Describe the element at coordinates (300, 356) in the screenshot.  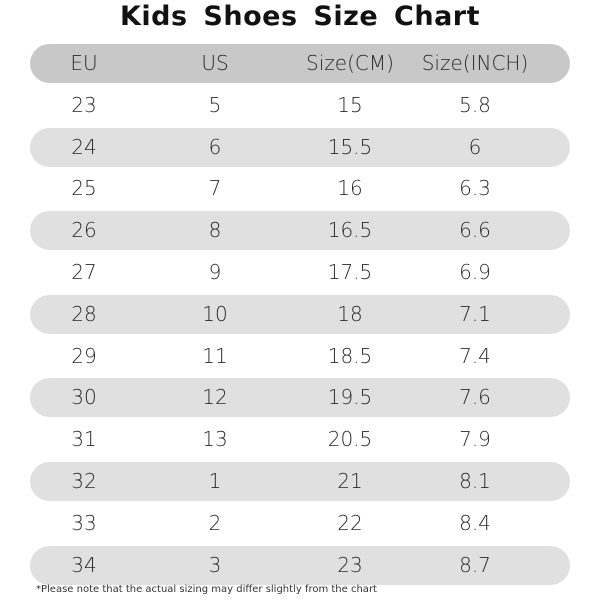
I see `table-row: 29 11 18.5 7.4` at that location.